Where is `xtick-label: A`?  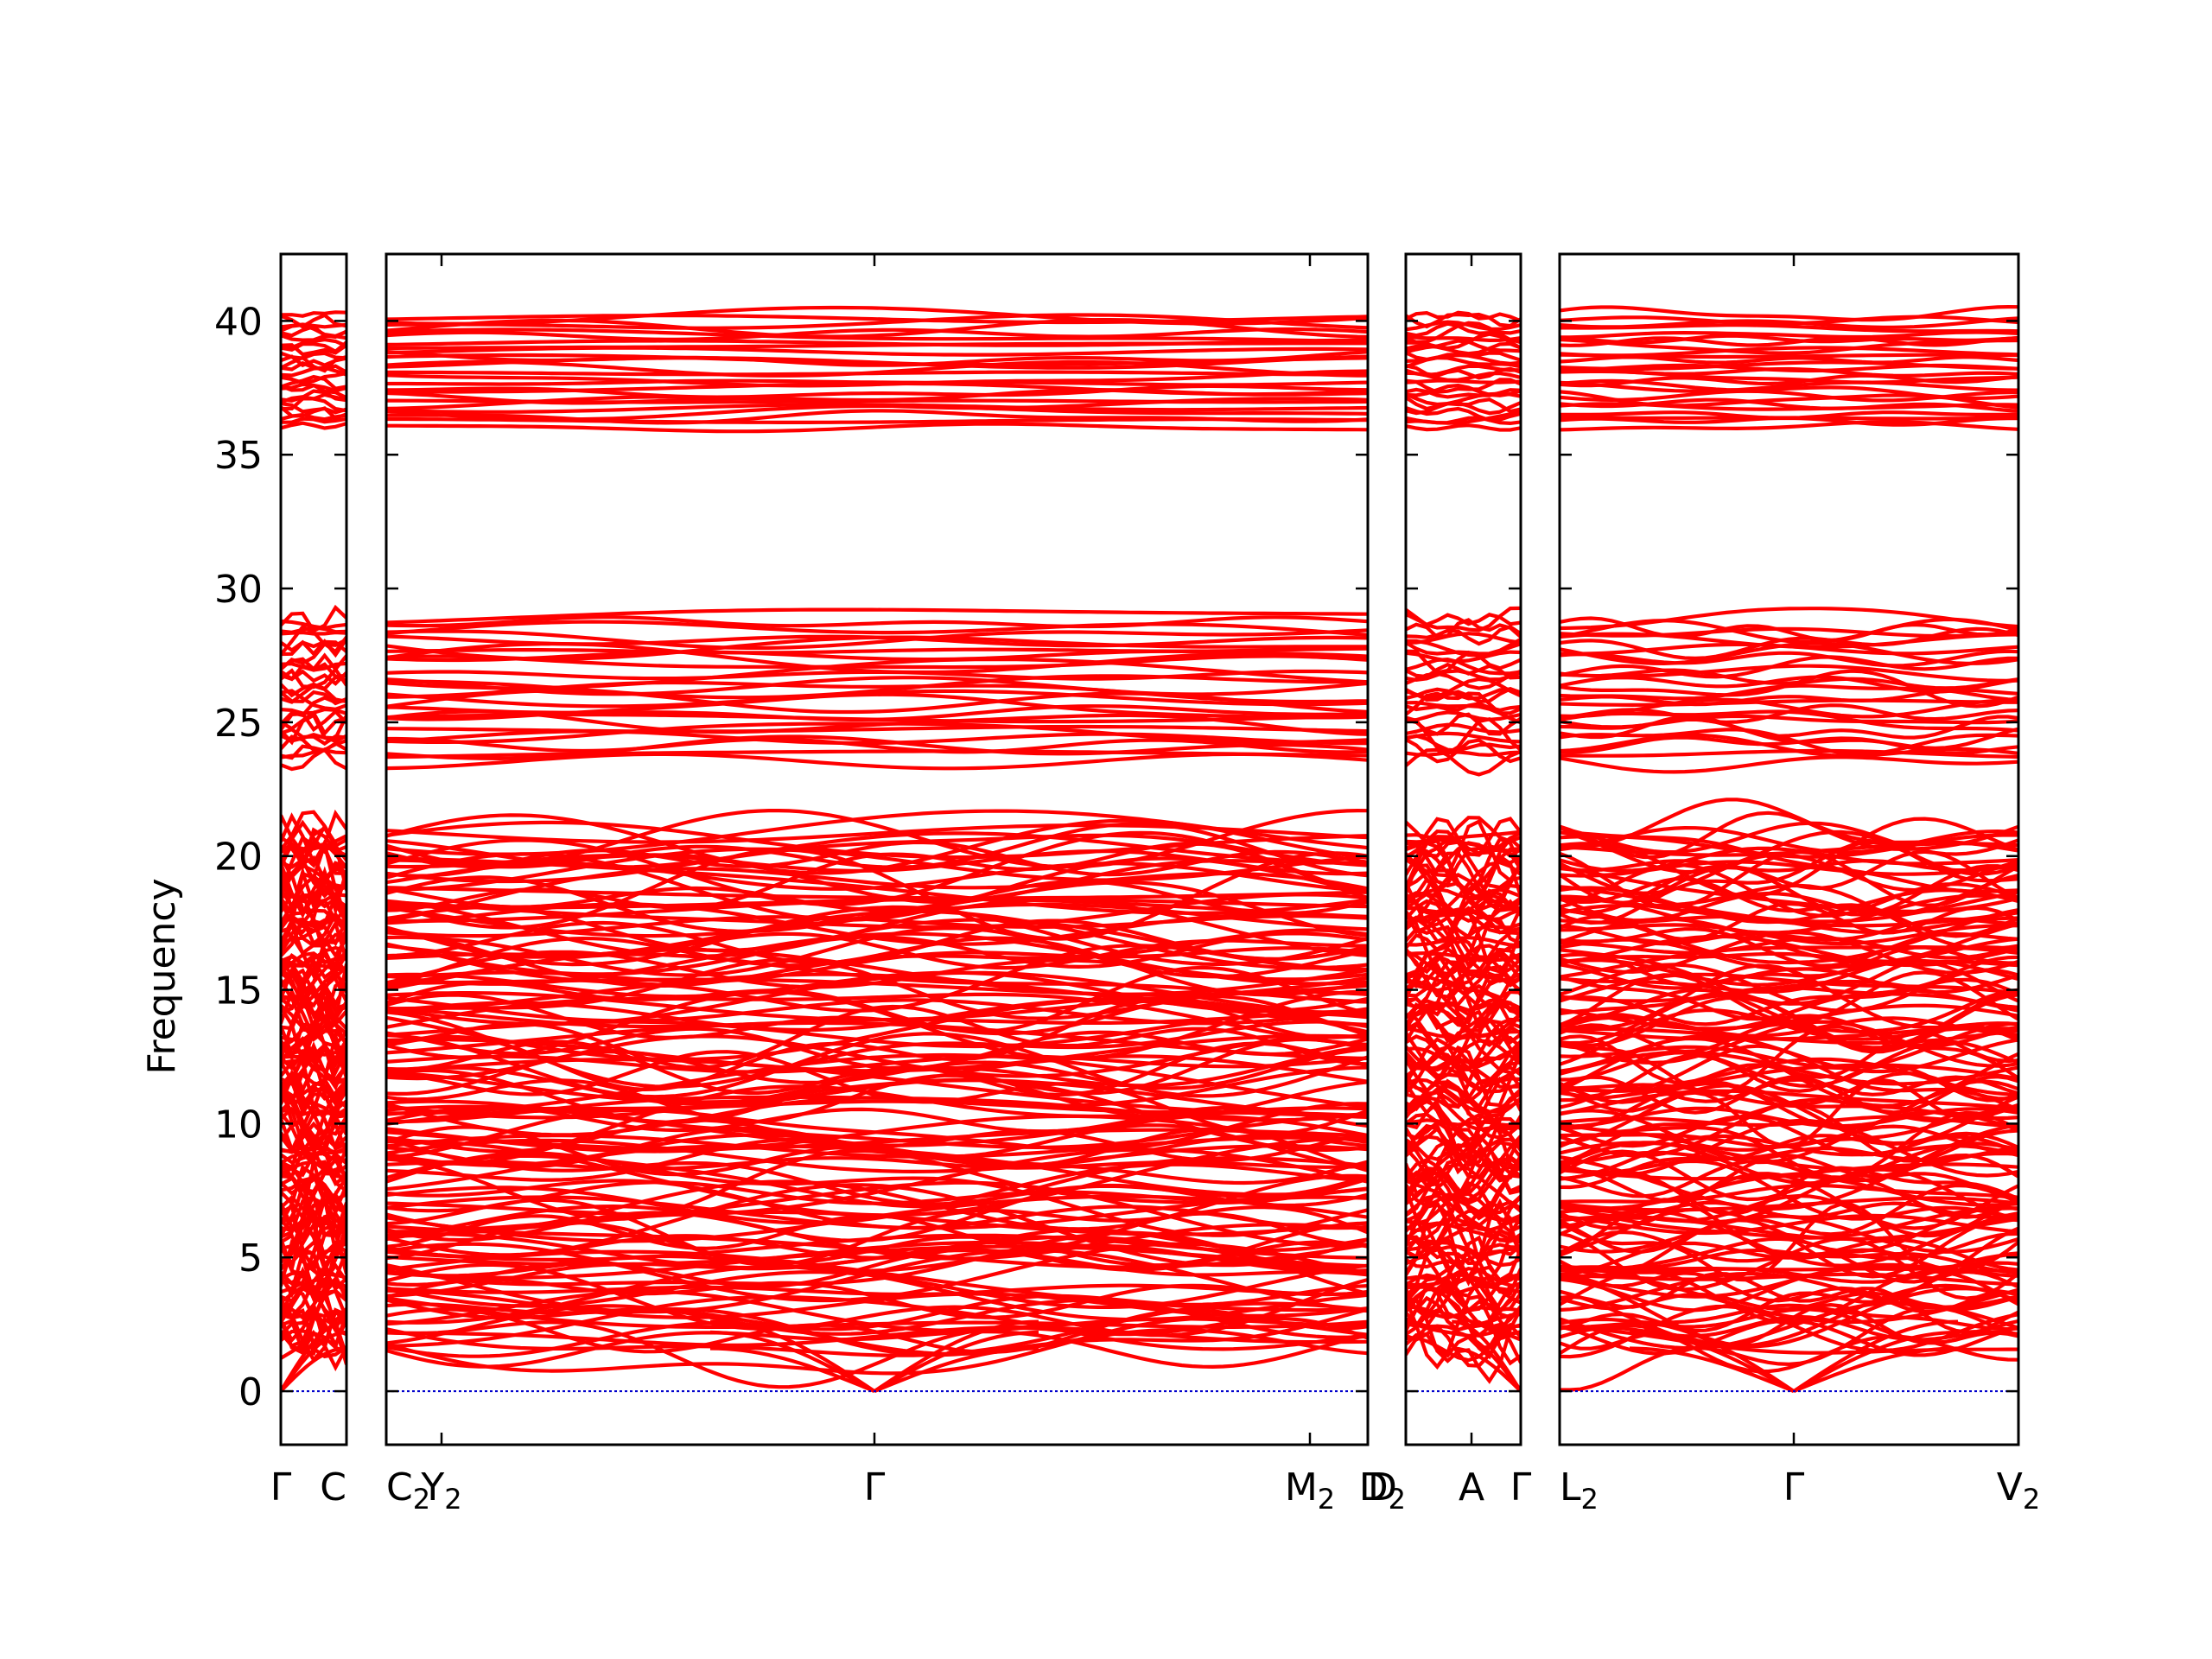 xtick-label: A is located at coordinates (1471, 1487).